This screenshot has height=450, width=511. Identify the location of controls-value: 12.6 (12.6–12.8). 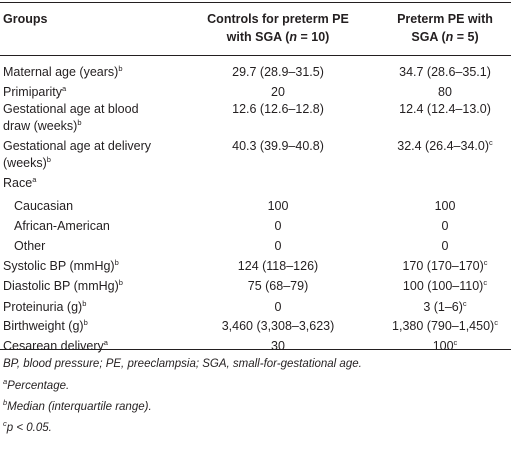
(278, 109).